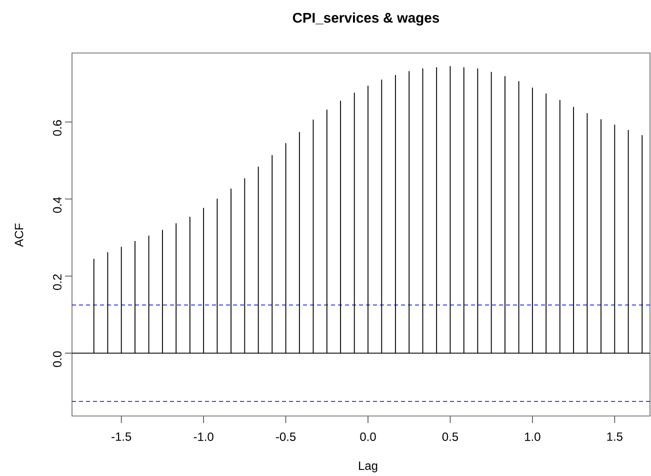 The height and width of the screenshot is (476, 651). I want to click on x-tick-label: 0.5, so click(450, 436).